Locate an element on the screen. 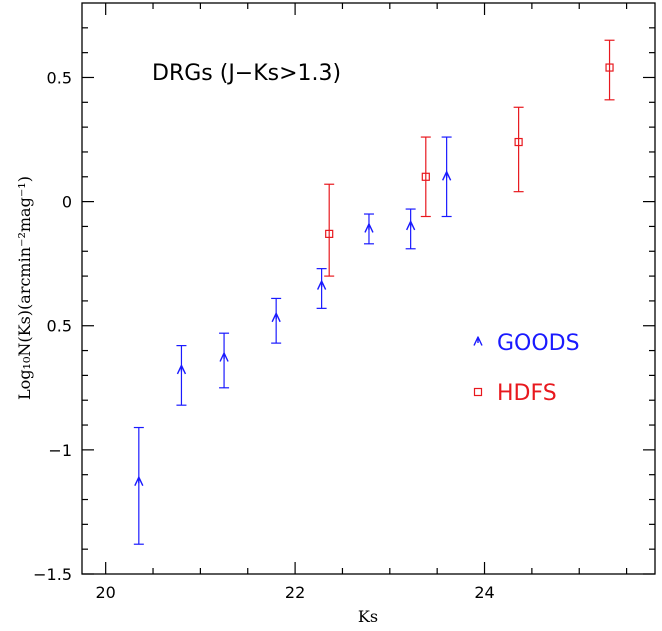 The width and height of the screenshot is (662, 631). chart-title: DRGs (J−Ks>1.3) is located at coordinates (246, 73).